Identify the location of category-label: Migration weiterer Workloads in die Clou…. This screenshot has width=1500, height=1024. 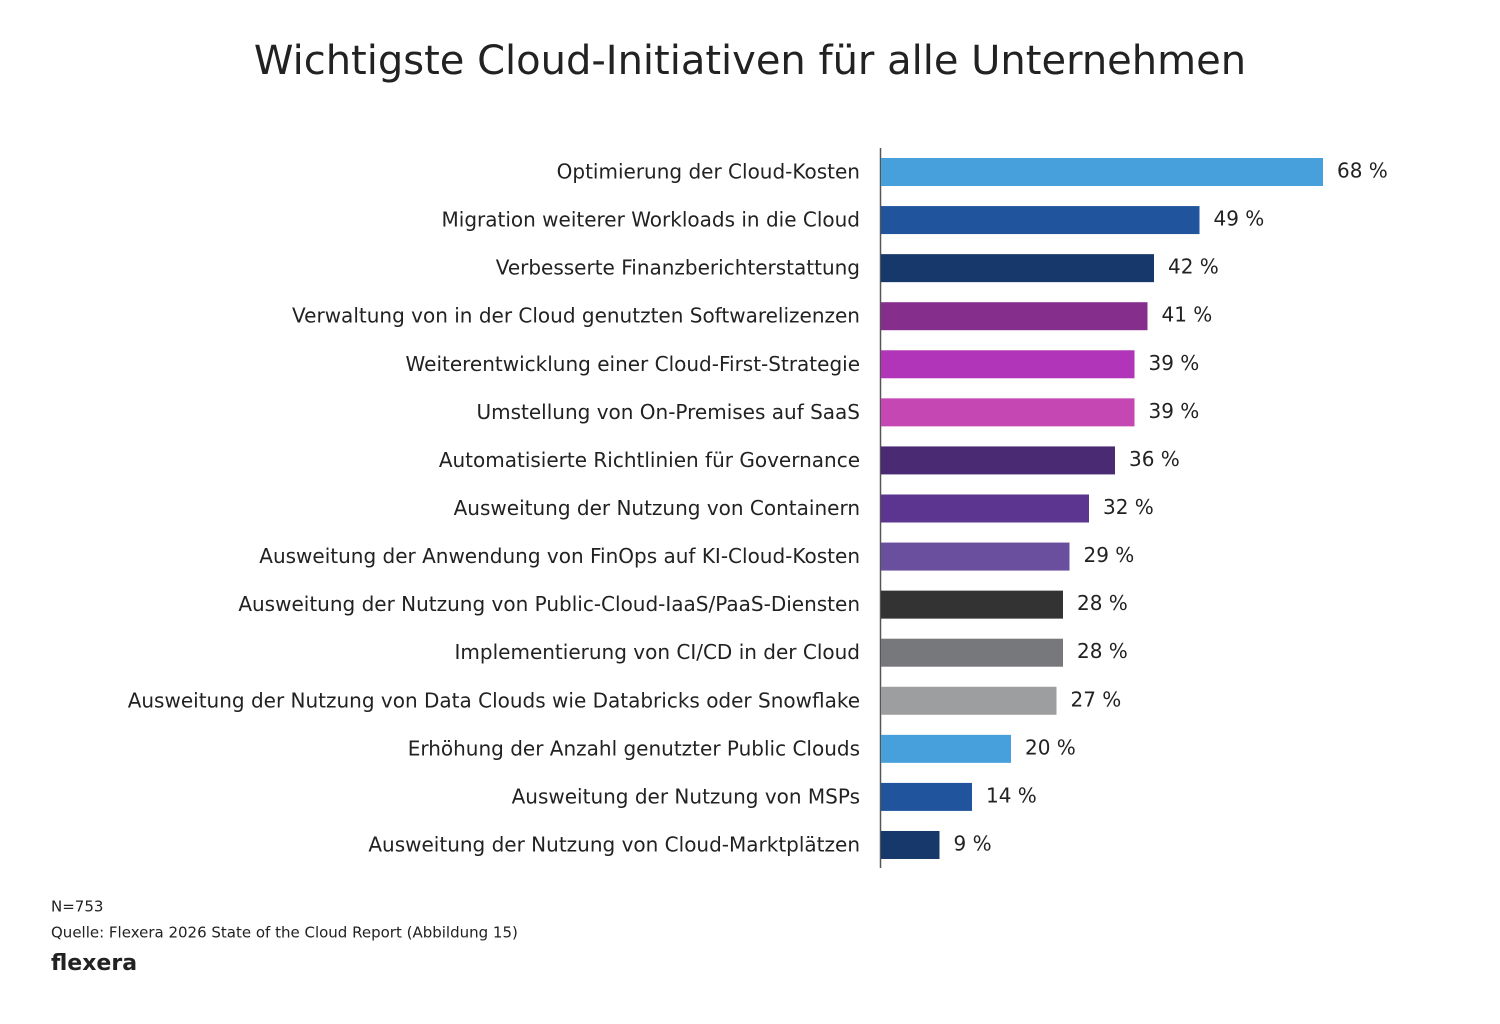
(651, 220).